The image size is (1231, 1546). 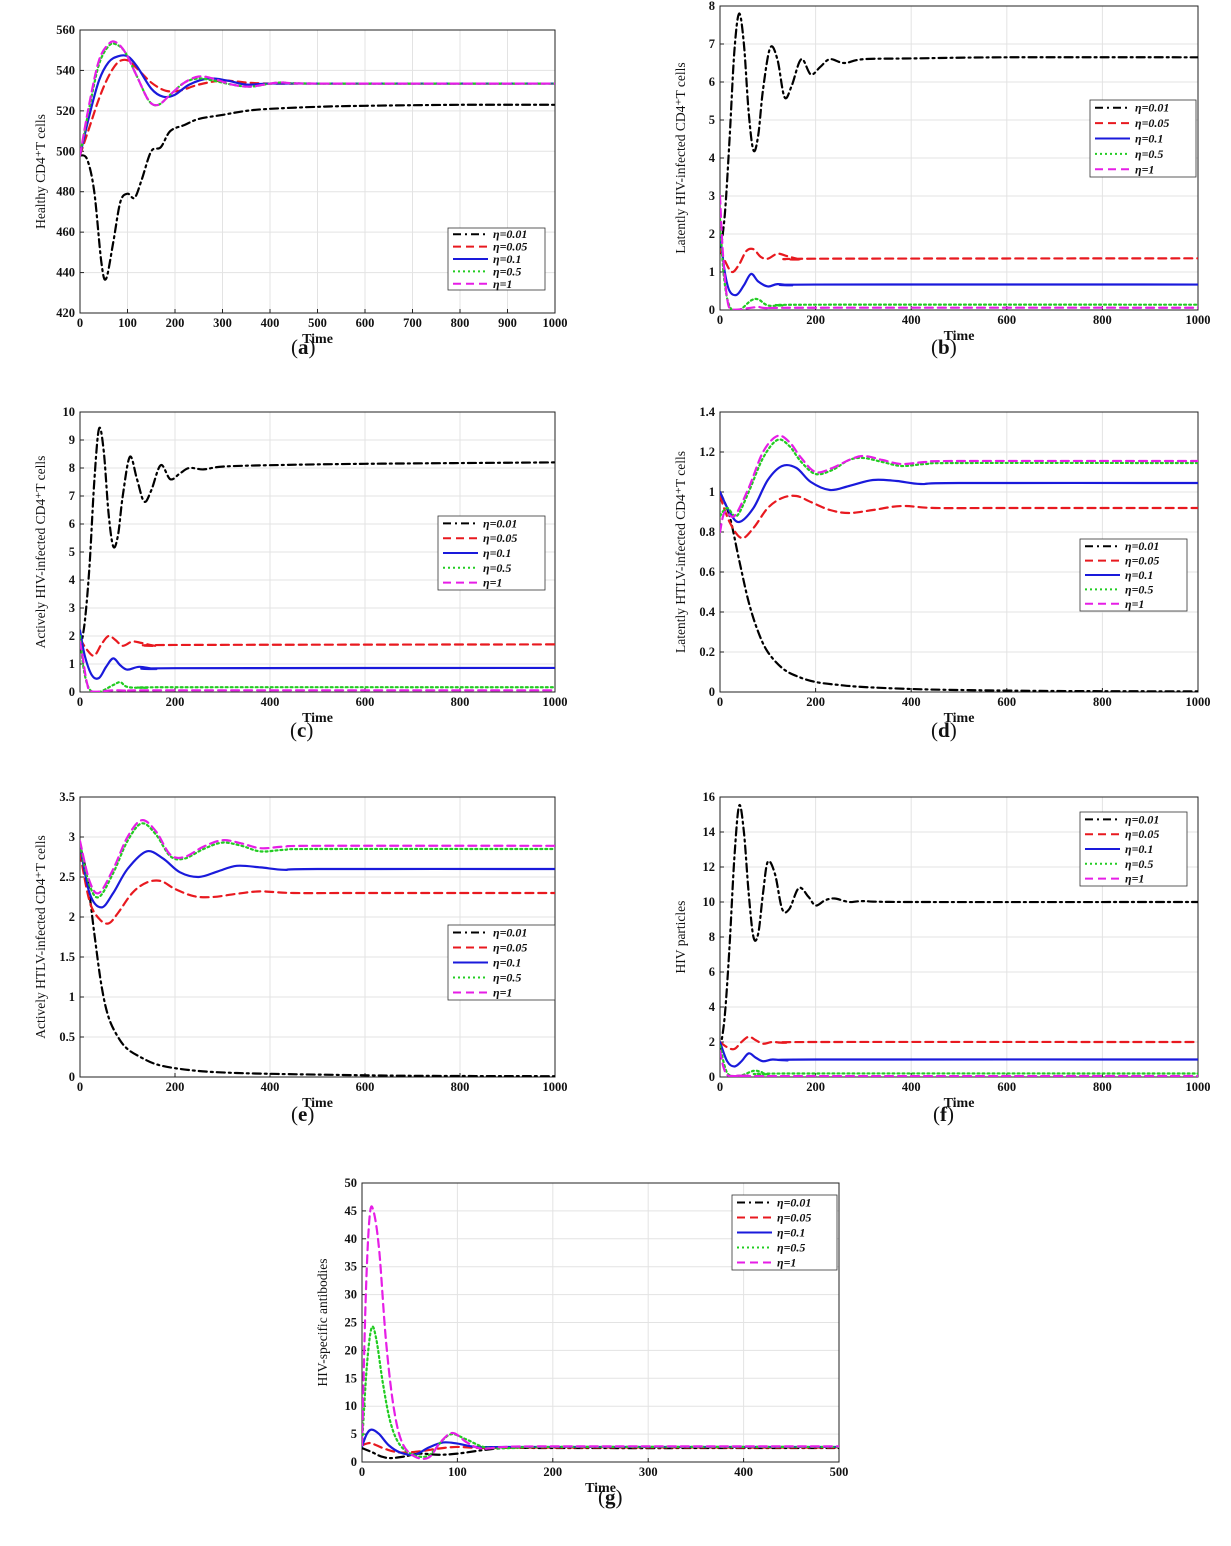 What do you see at coordinates (712, 1077) in the screenshot?
I see `y-tick-label: 0` at bounding box center [712, 1077].